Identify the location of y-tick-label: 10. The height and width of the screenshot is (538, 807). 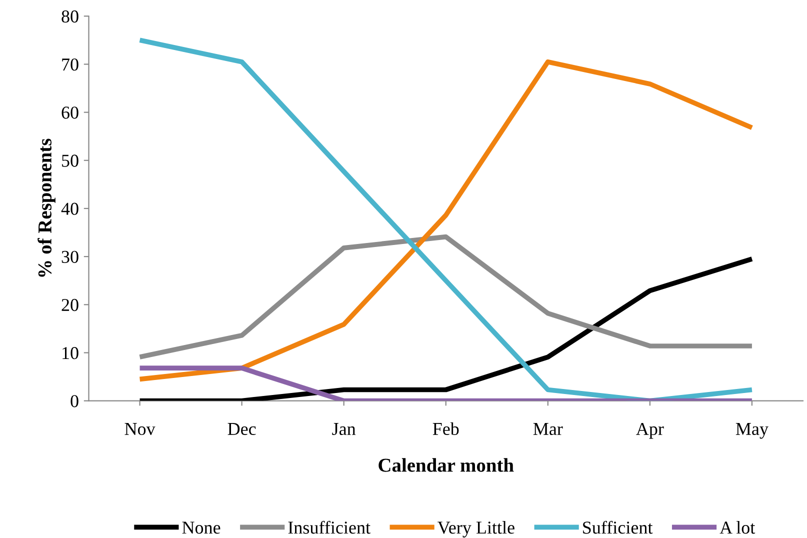
(70, 353).